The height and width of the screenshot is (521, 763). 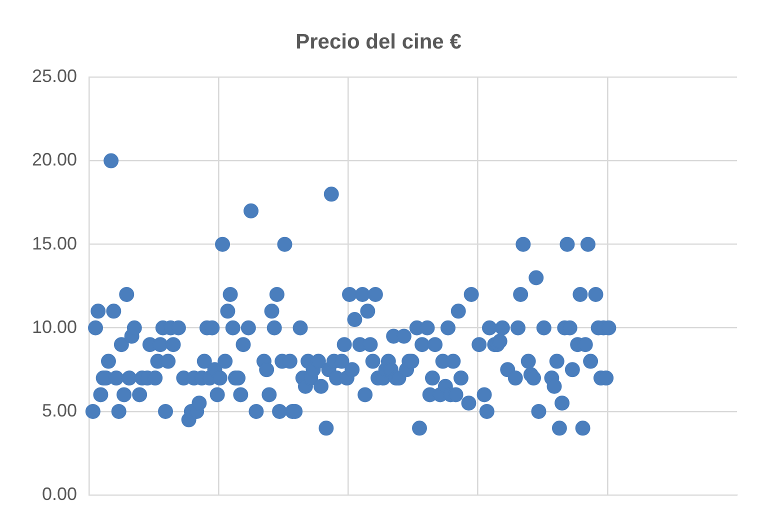 I want to click on chart-title: Precio del cine €, so click(x=379, y=42).